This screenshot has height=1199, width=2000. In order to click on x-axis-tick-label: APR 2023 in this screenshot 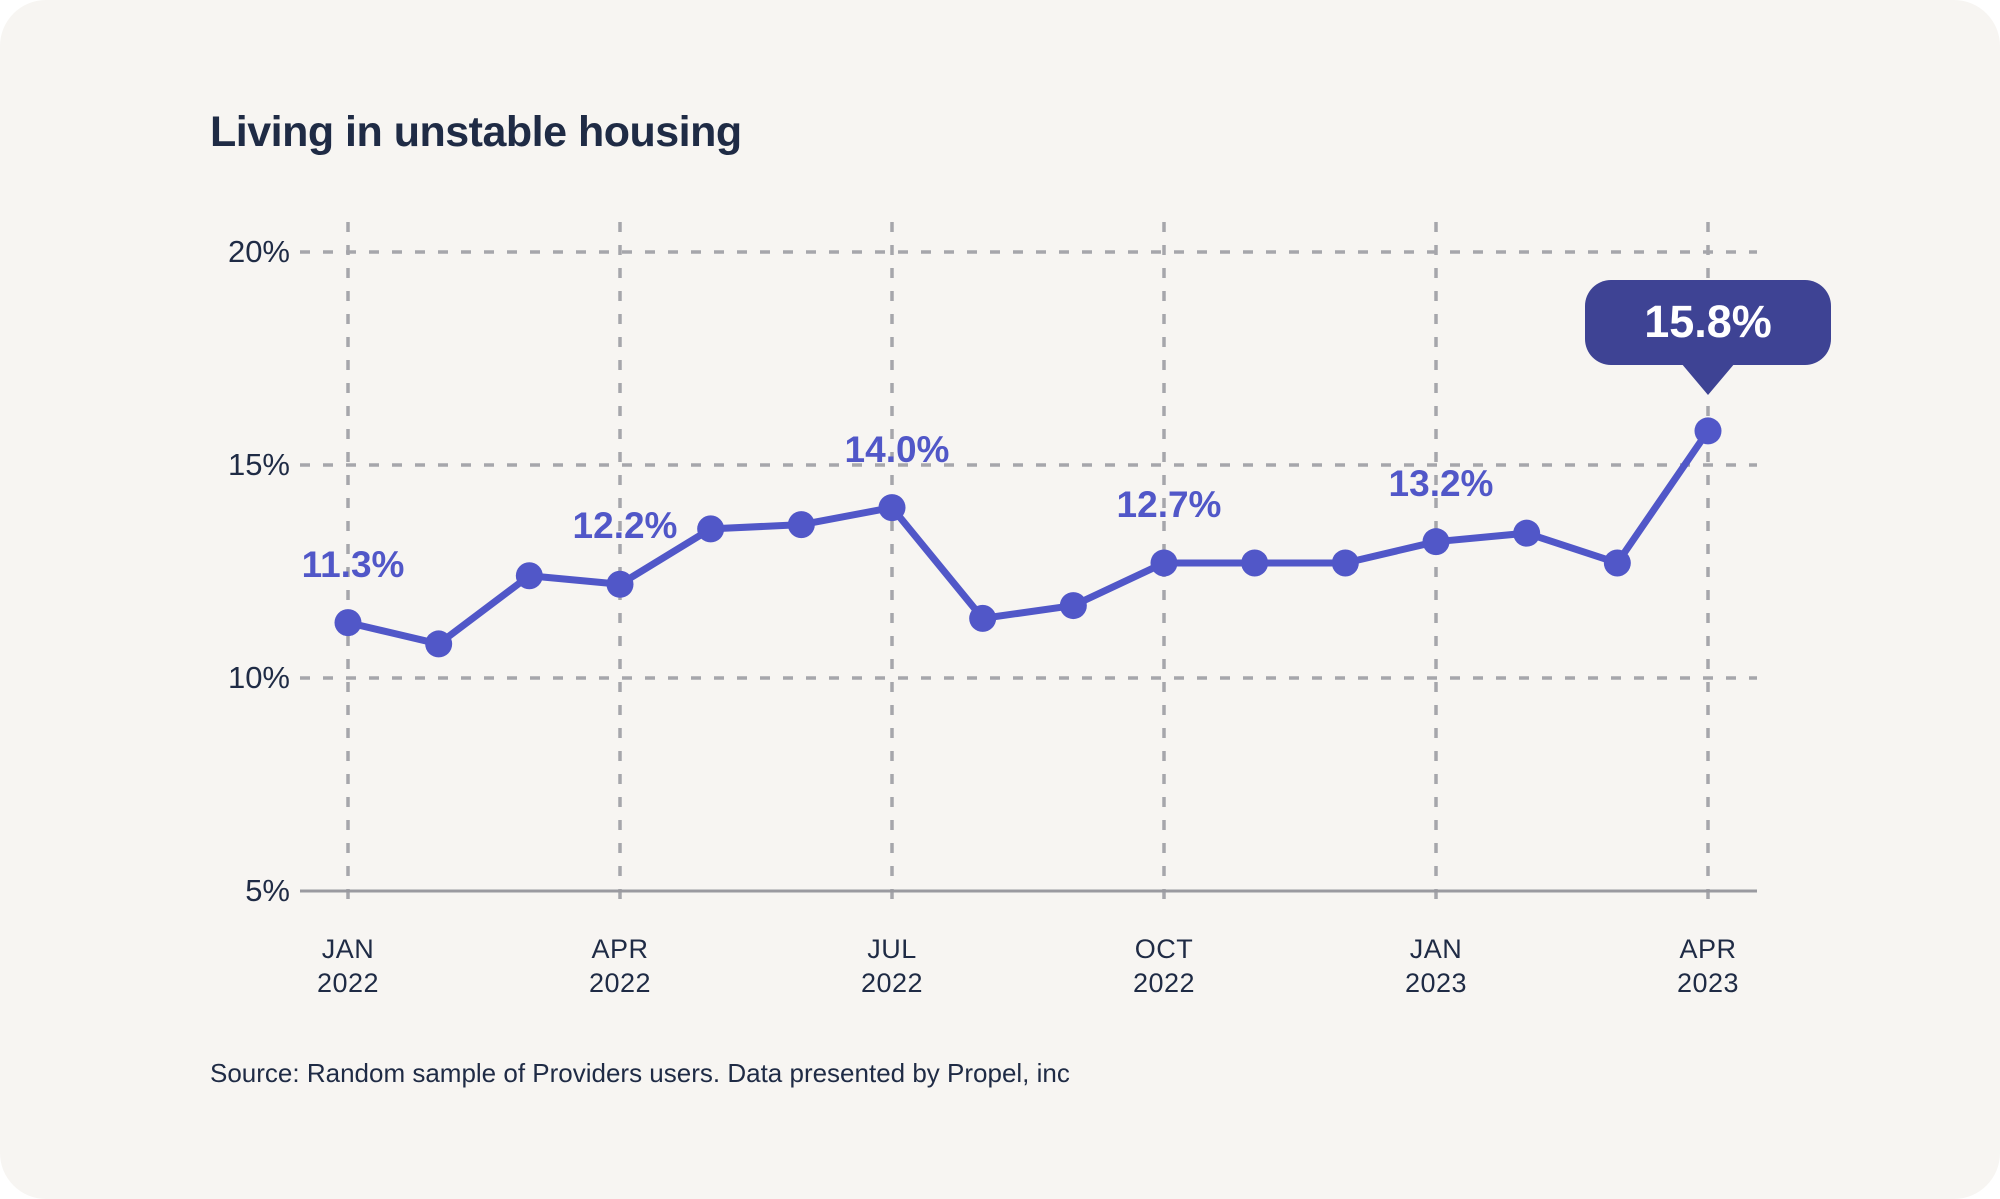, I will do `click(1708, 966)`.